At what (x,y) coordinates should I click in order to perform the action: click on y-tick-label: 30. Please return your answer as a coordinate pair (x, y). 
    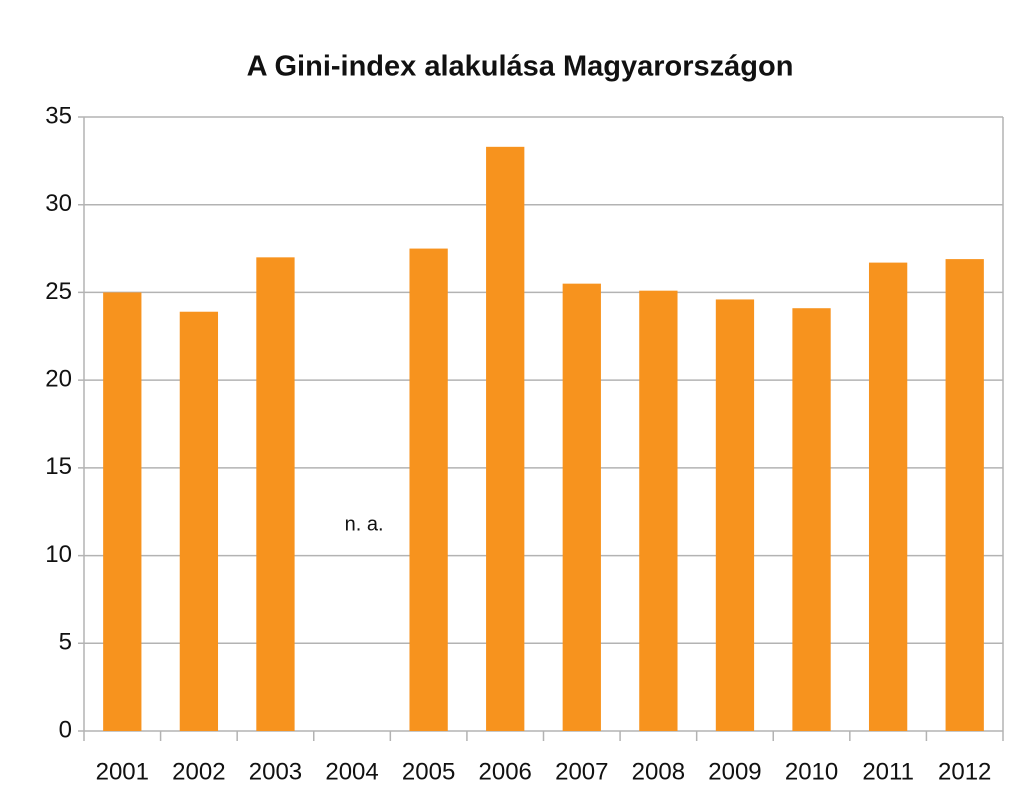
    Looking at the image, I should click on (58, 203).